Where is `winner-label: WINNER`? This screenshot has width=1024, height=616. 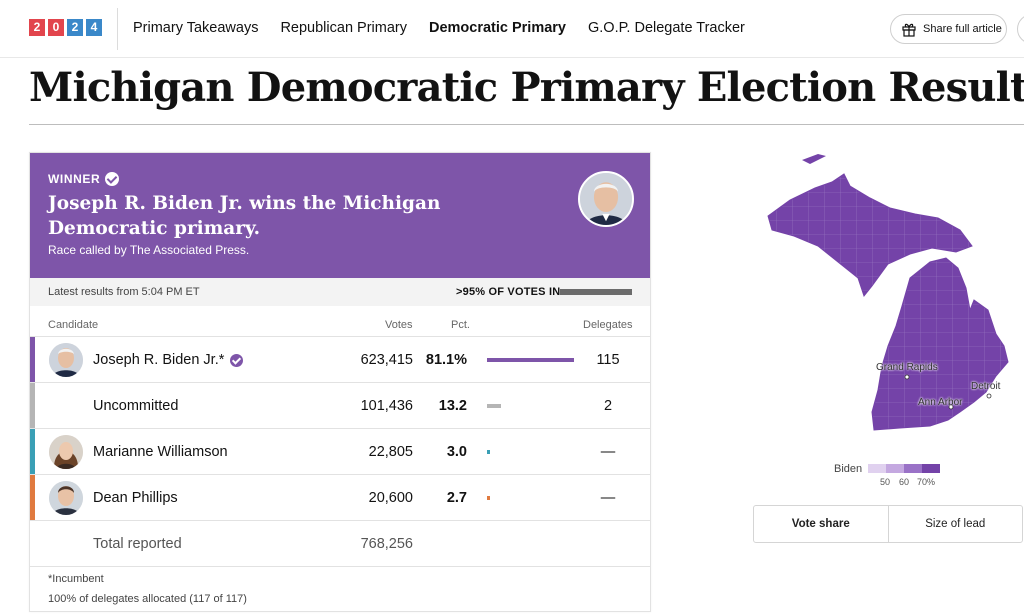
winner-label: WINNER is located at coordinates (84, 179).